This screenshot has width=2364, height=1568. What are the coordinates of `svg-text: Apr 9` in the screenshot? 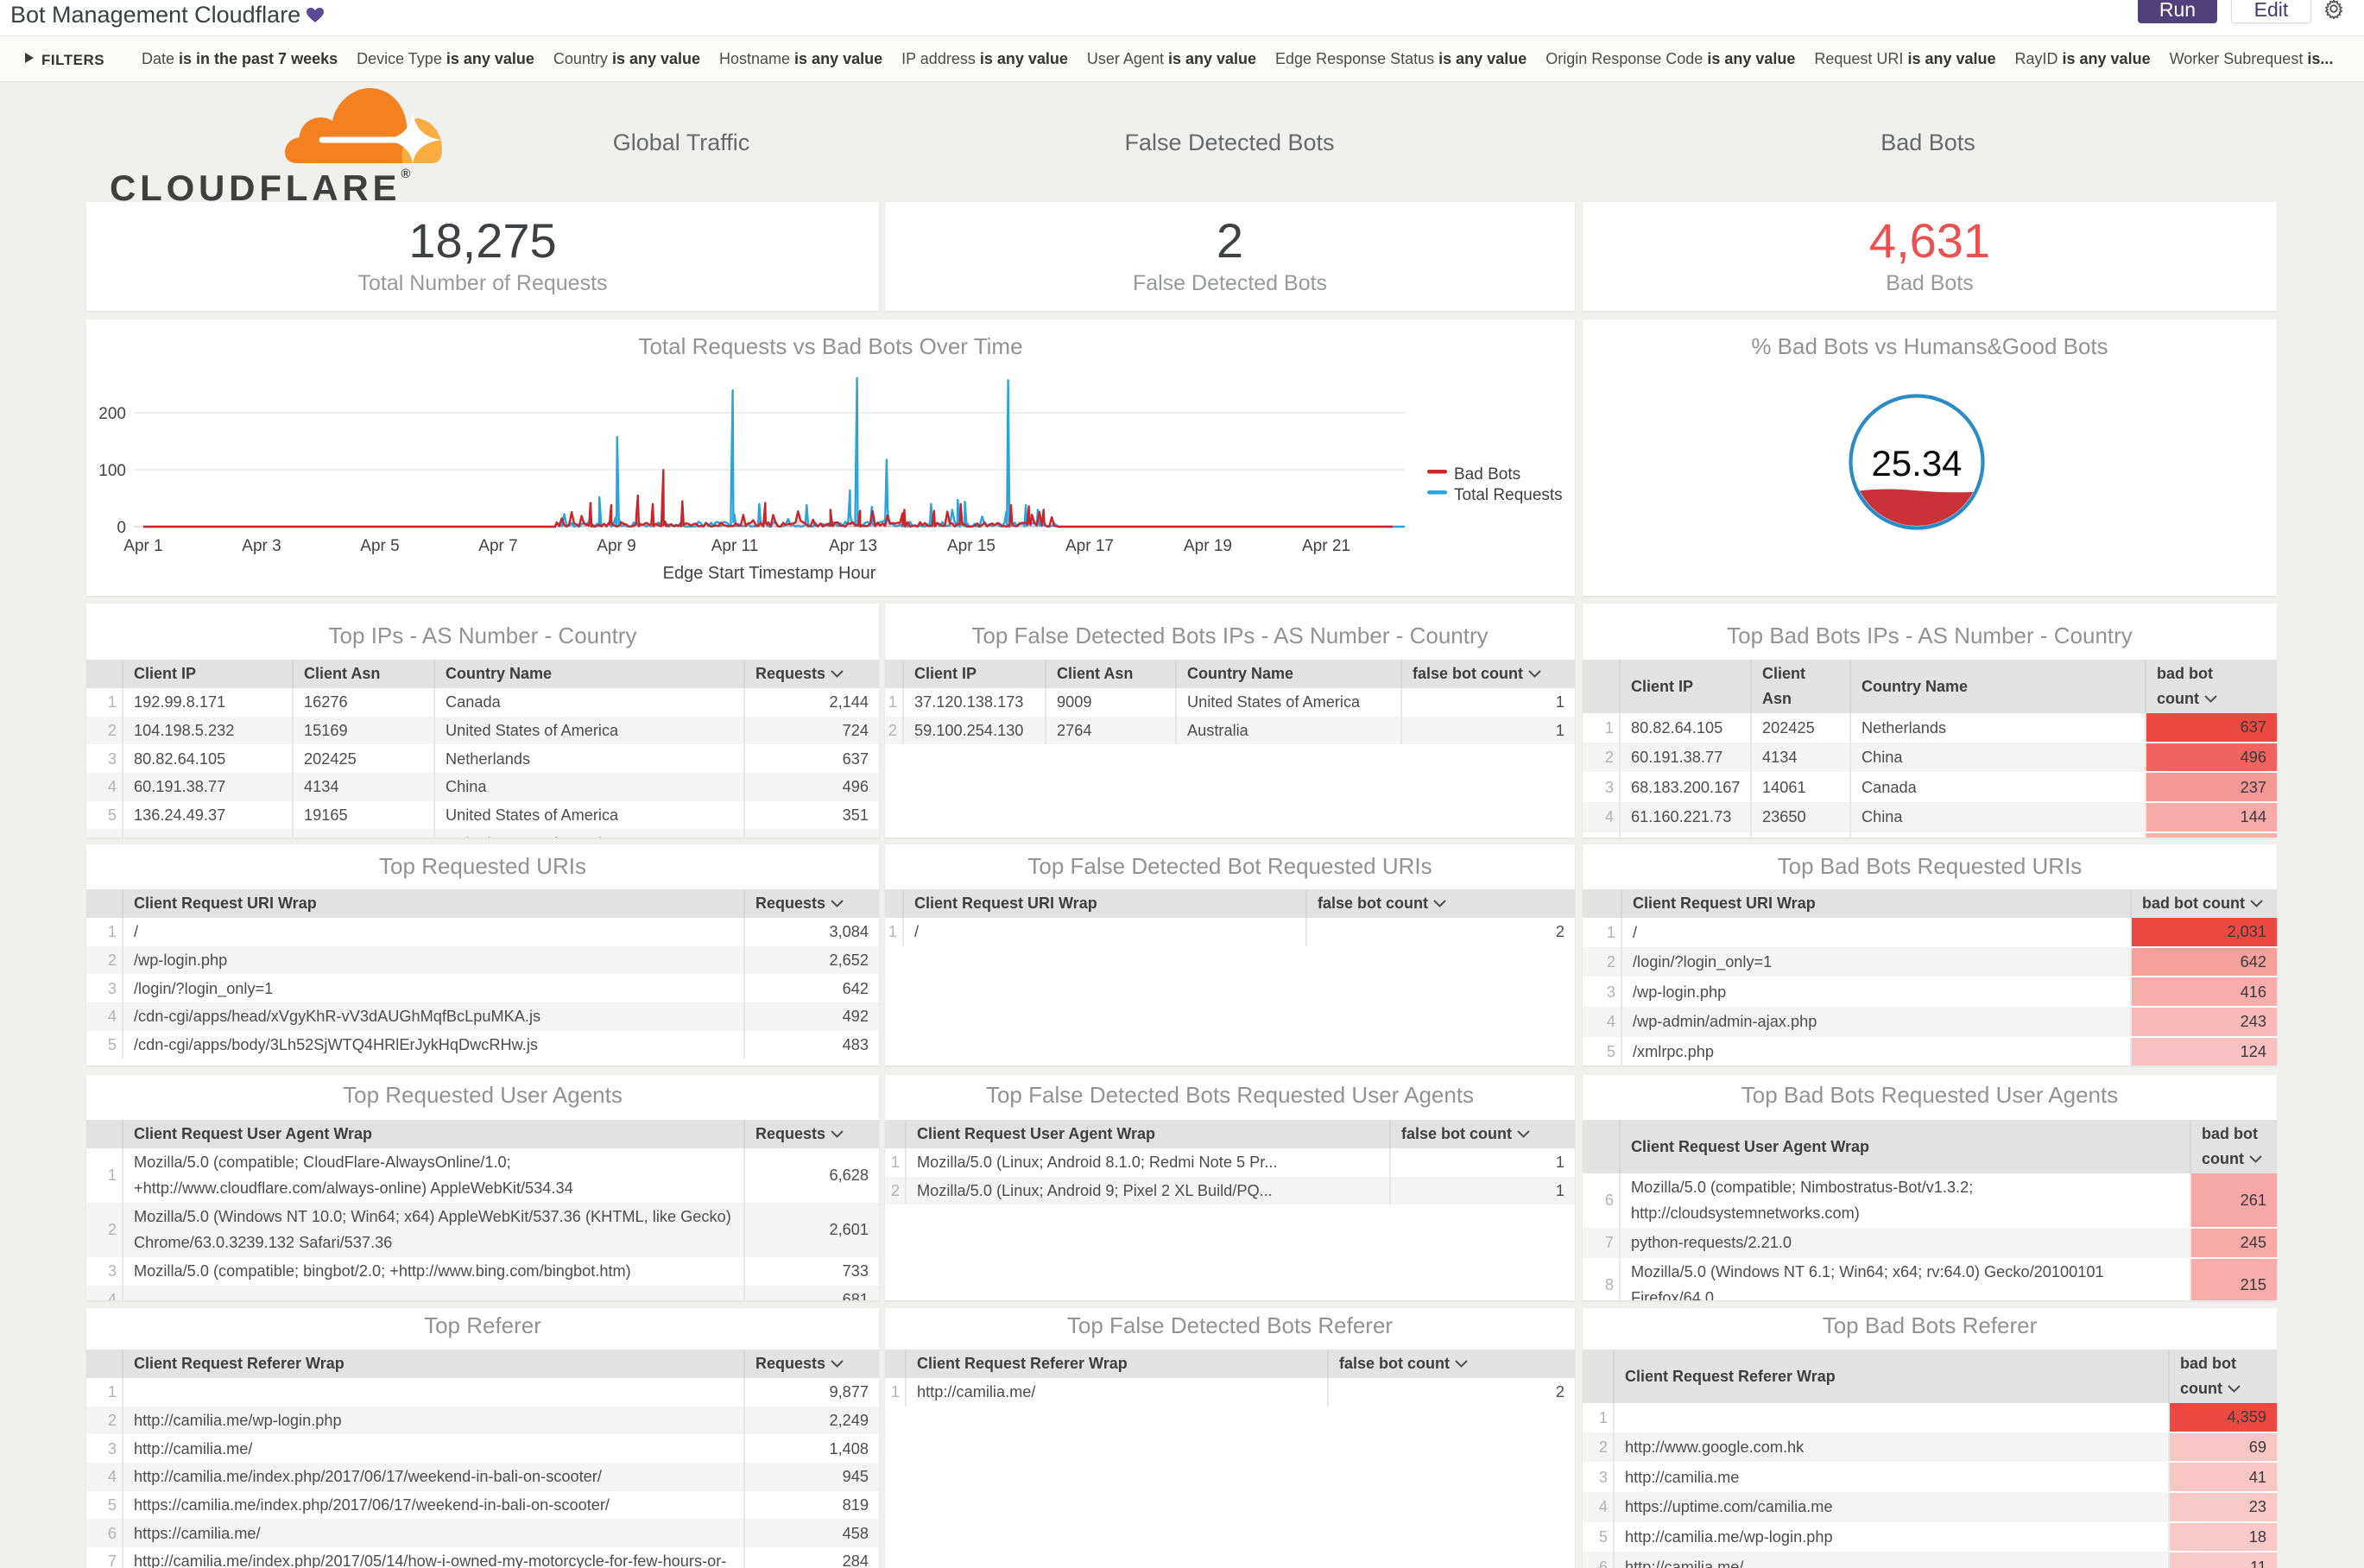 It's located at (616, 546).